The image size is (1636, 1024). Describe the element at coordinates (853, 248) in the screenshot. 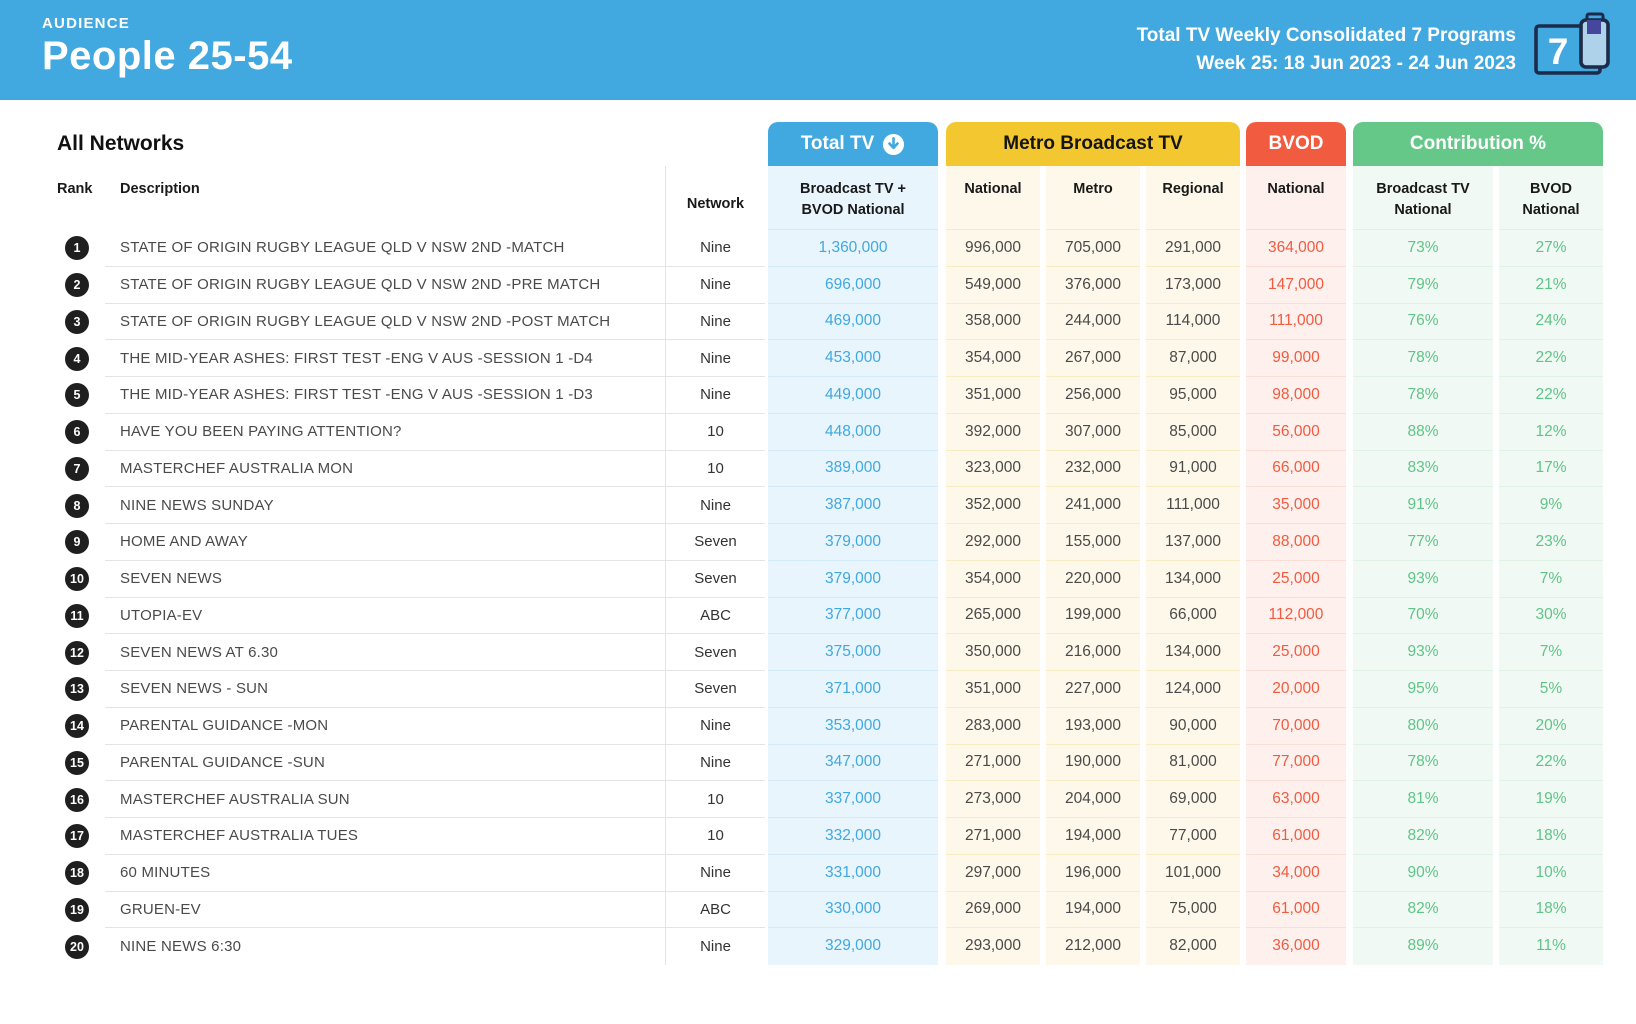

I see `total-tv-value-cell: 1,360,000` at that location.